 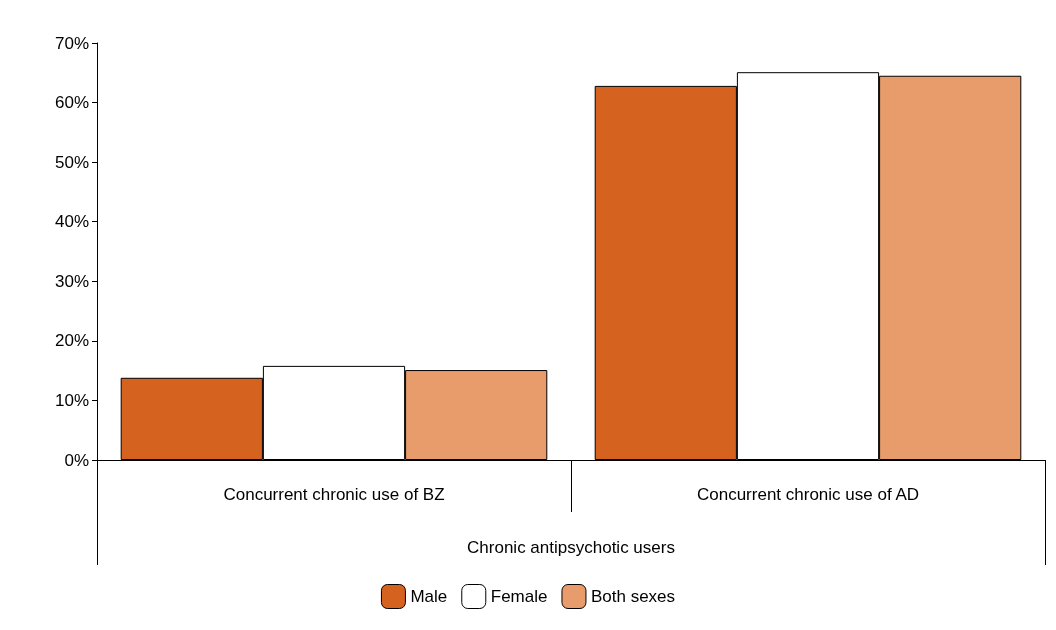 What do you see at coordinates (71, 162) in the screenshot?
I see `y-tick-label: 50%` at bounding box center [71, 162].